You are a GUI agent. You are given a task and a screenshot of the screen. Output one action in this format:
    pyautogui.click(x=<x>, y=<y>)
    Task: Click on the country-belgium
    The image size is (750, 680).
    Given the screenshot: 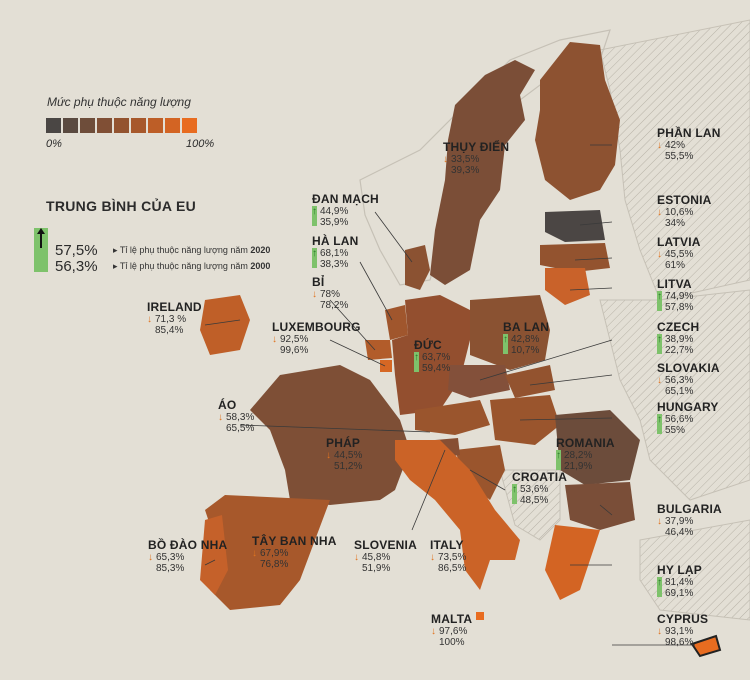 What is the action you would take?
    pyautogui.click(x=378, y=350)
    